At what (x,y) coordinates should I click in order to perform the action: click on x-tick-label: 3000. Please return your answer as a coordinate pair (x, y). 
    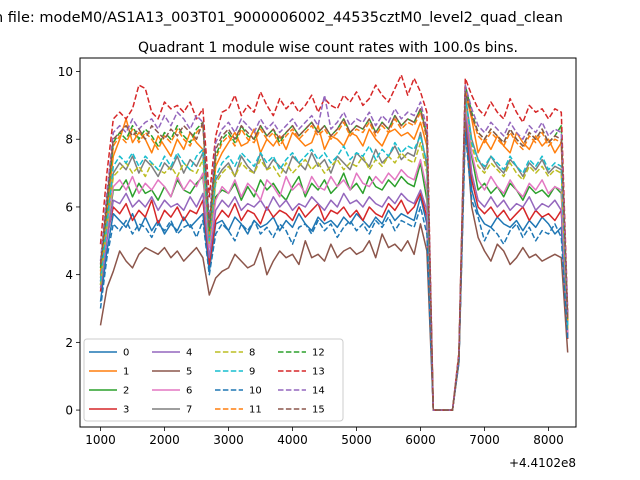
    Looking at the image, I should click on (228, 440).